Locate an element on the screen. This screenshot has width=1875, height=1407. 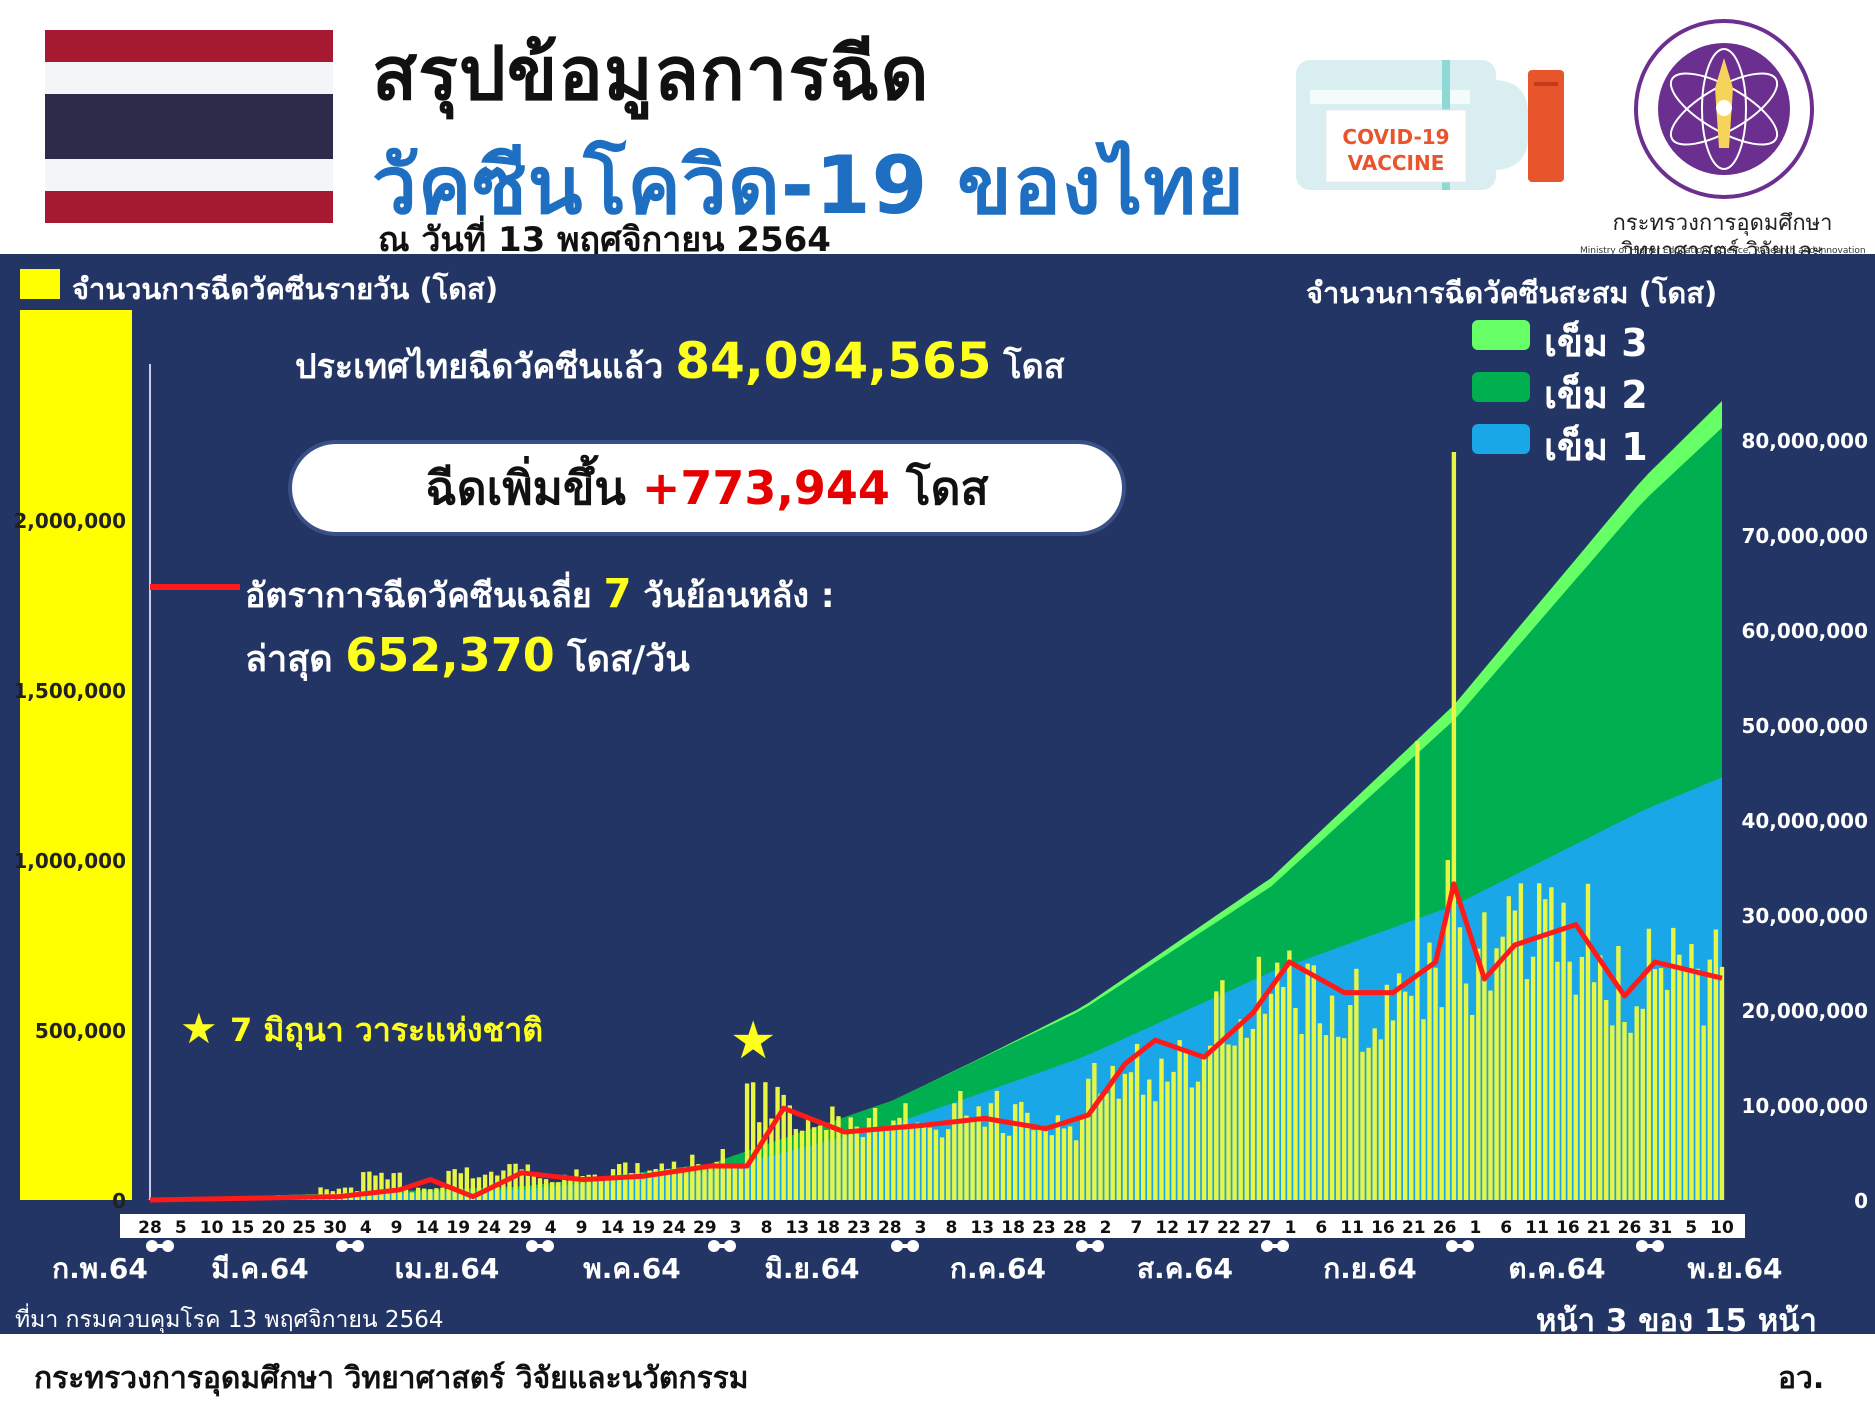
x-tick-label: 9 is located at coordinates (397, 1228).